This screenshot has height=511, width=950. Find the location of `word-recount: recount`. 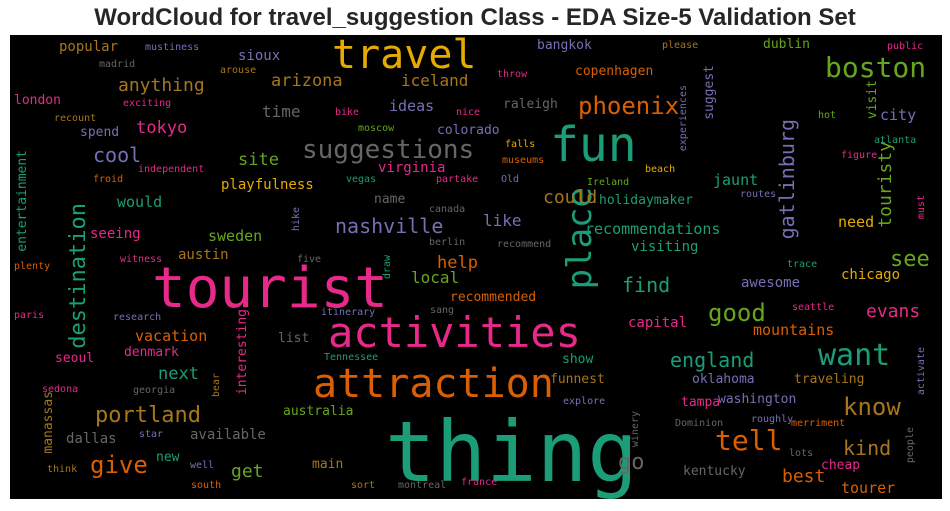

word-recount: recount is located at coordinates (75, 118).